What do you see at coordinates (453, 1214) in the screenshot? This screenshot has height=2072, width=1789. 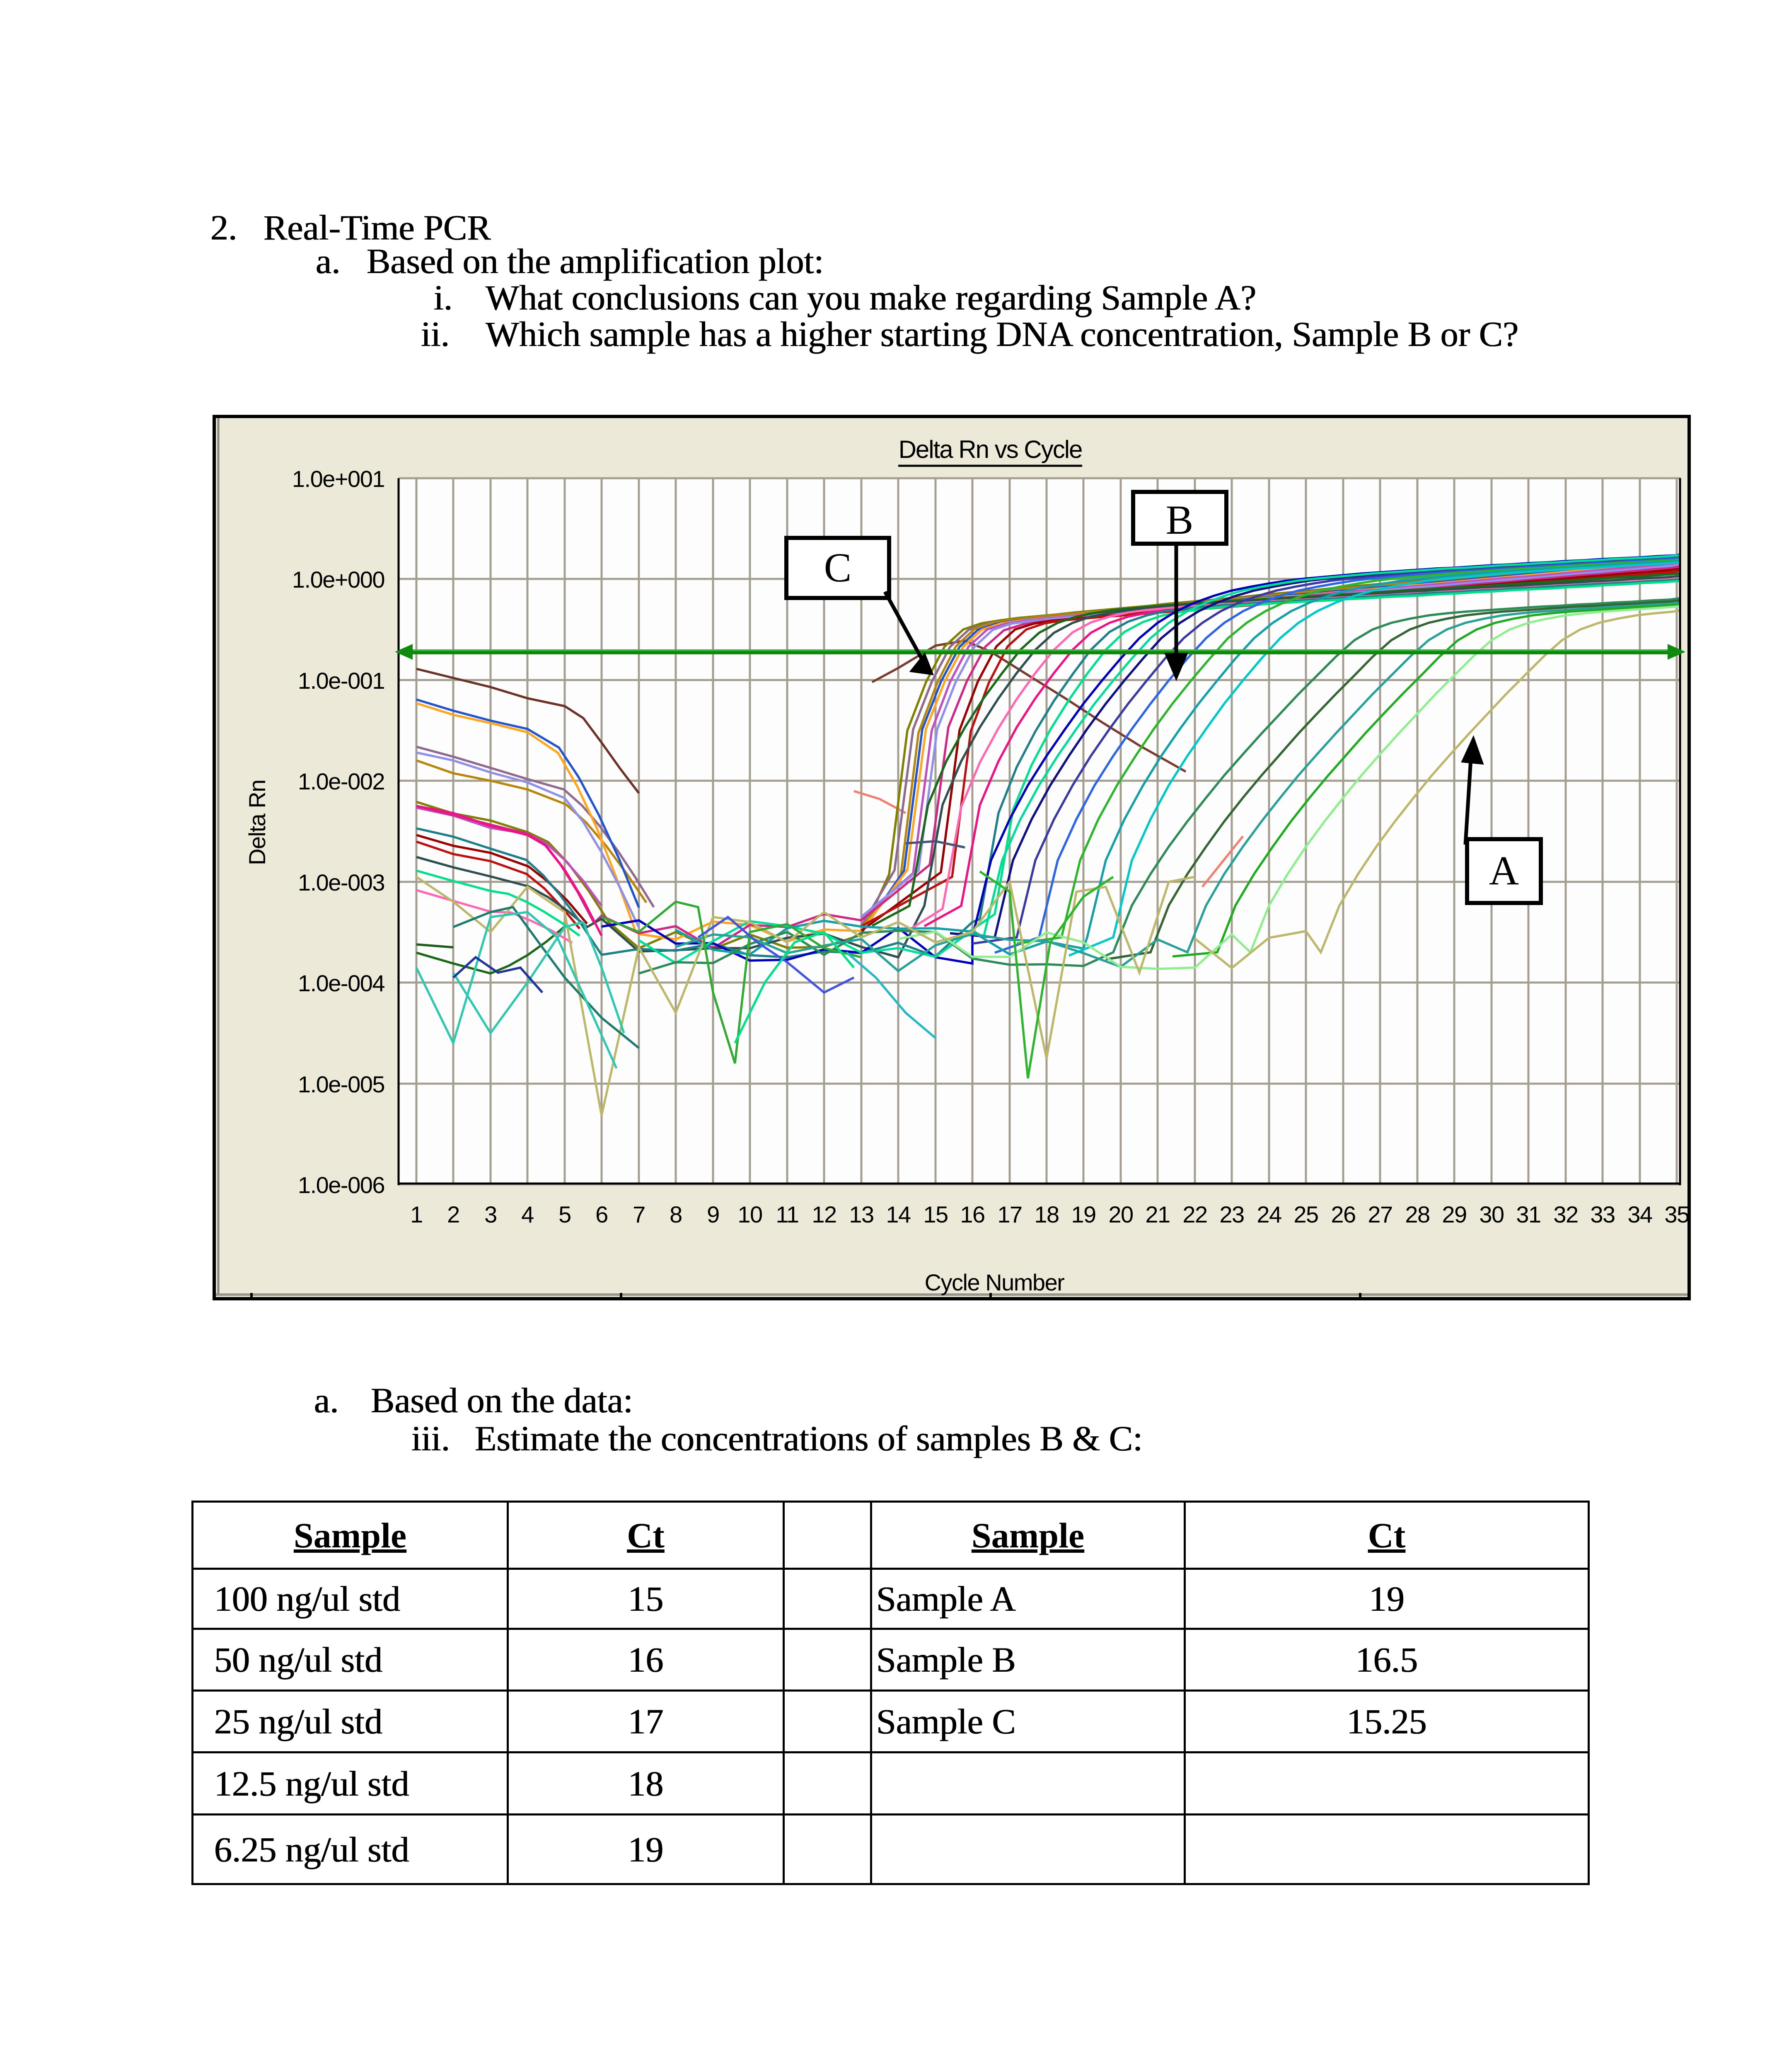 I see `svg-text: 2` at bounding box center [453, 1214].